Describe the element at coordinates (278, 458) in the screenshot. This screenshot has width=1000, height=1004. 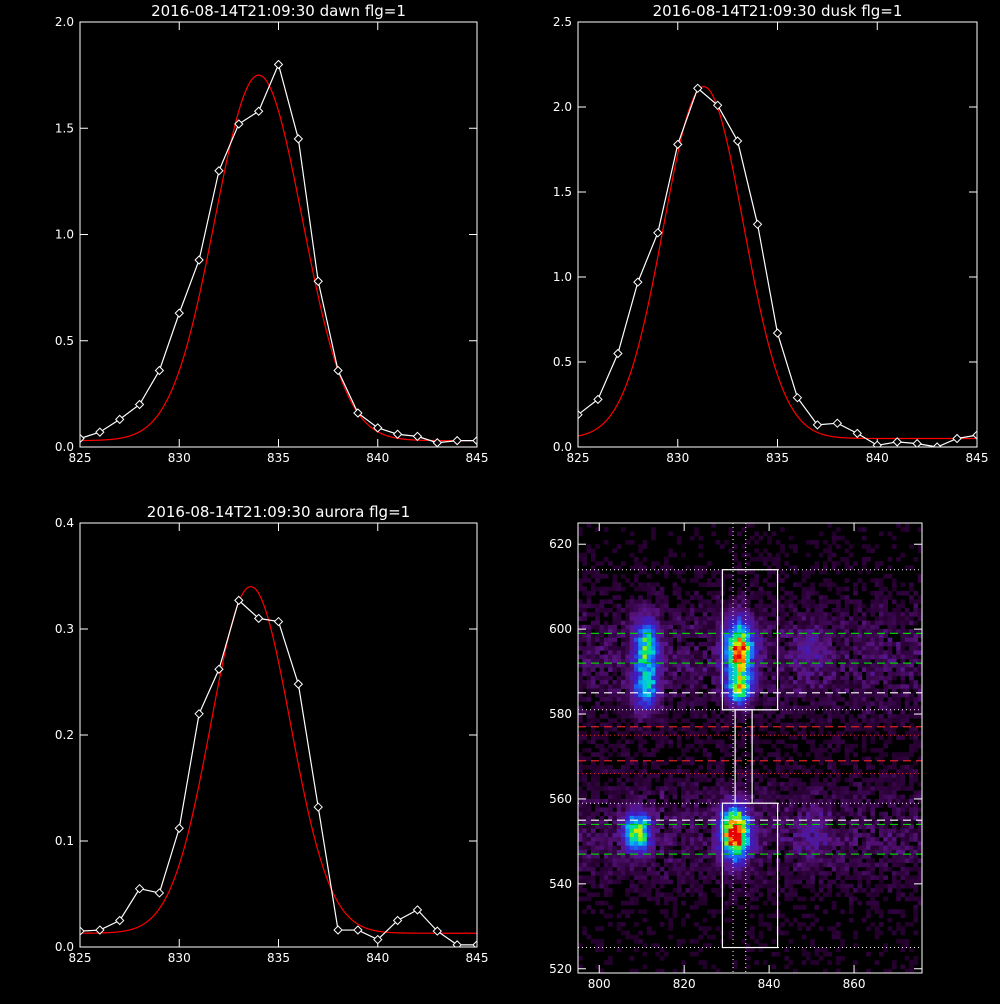
I see `x-tick-label: 835` at that location.